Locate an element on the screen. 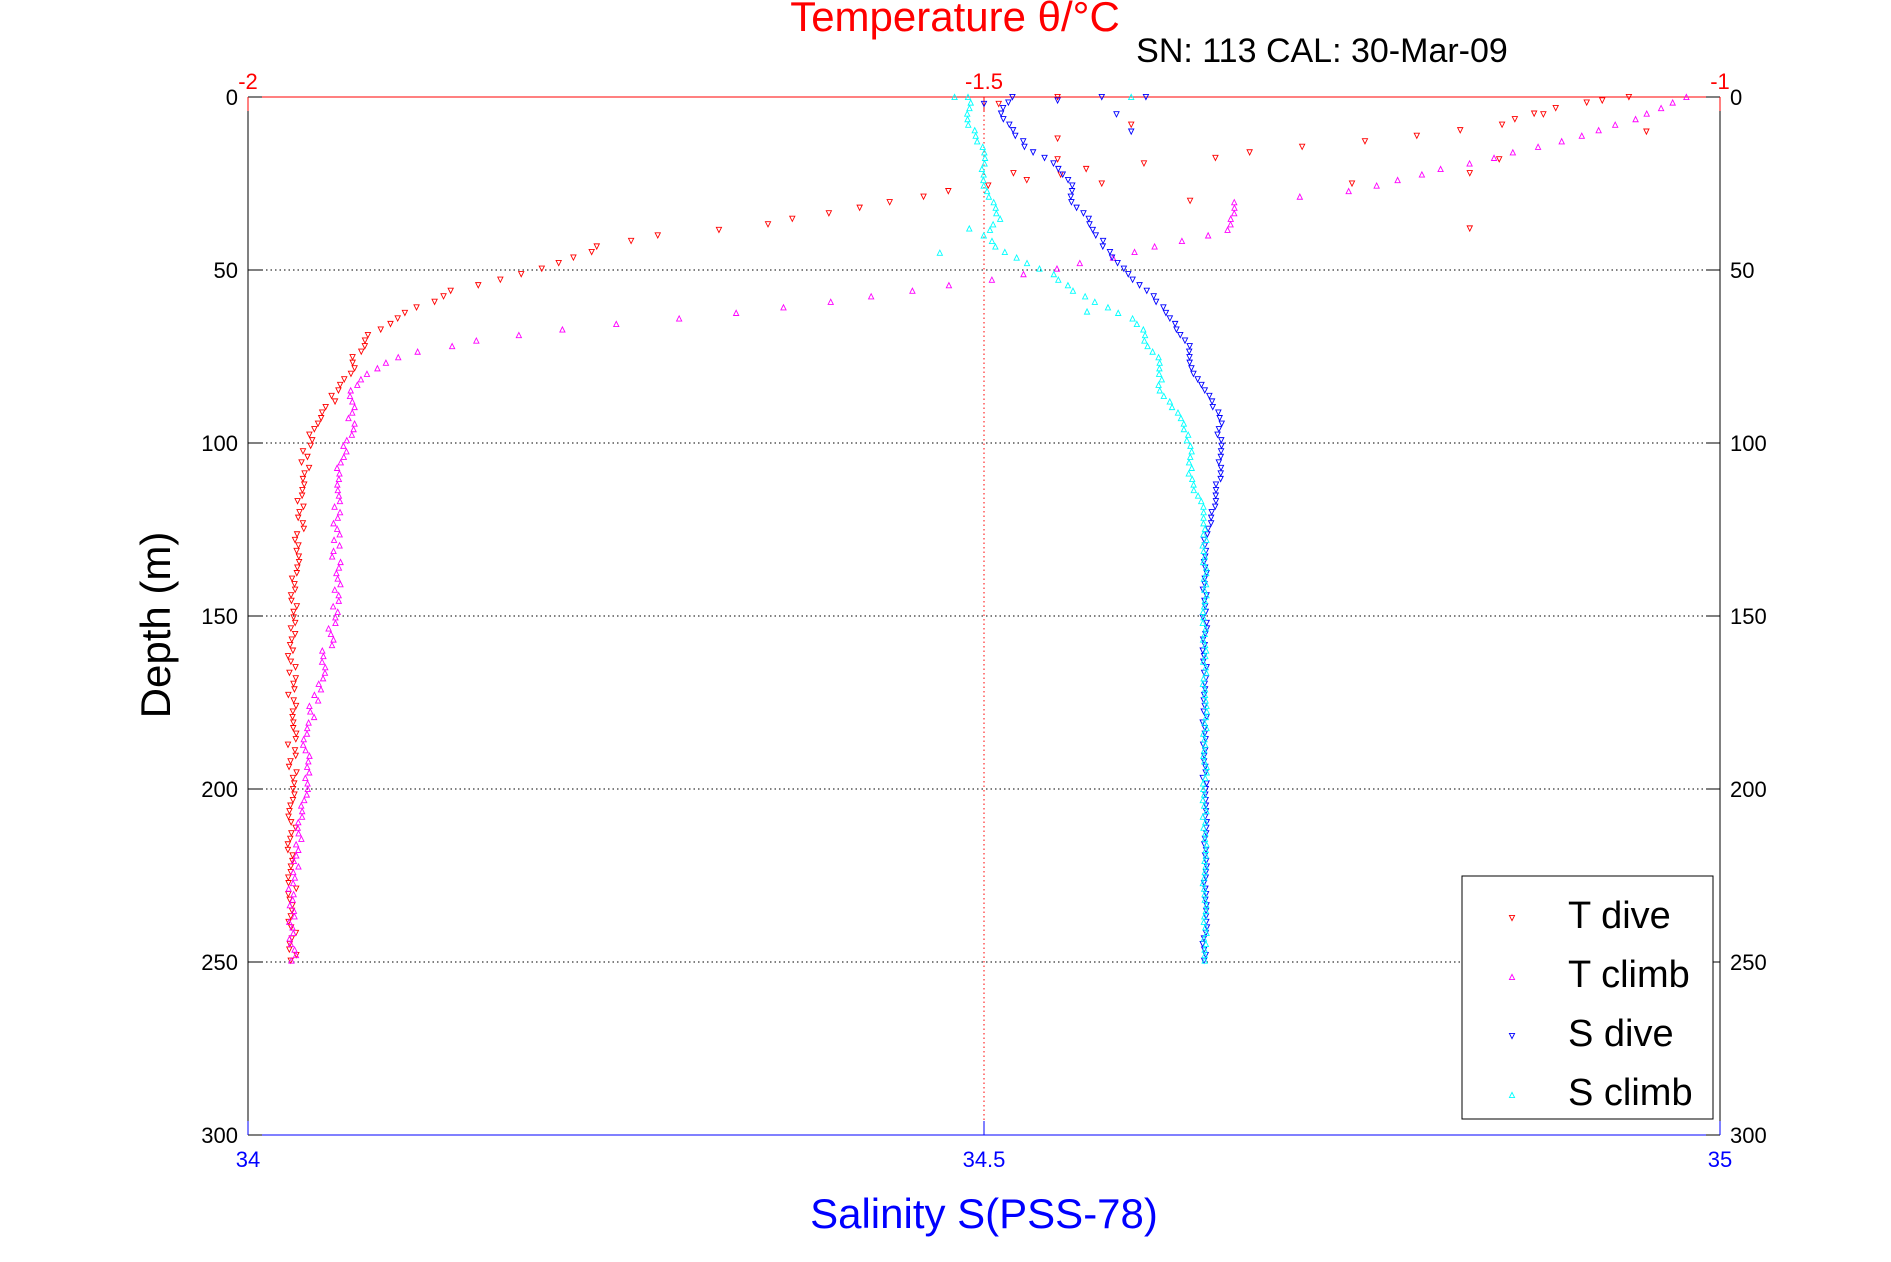  x-tick-label-temperature: -2 is located at coordinates (248, 81).